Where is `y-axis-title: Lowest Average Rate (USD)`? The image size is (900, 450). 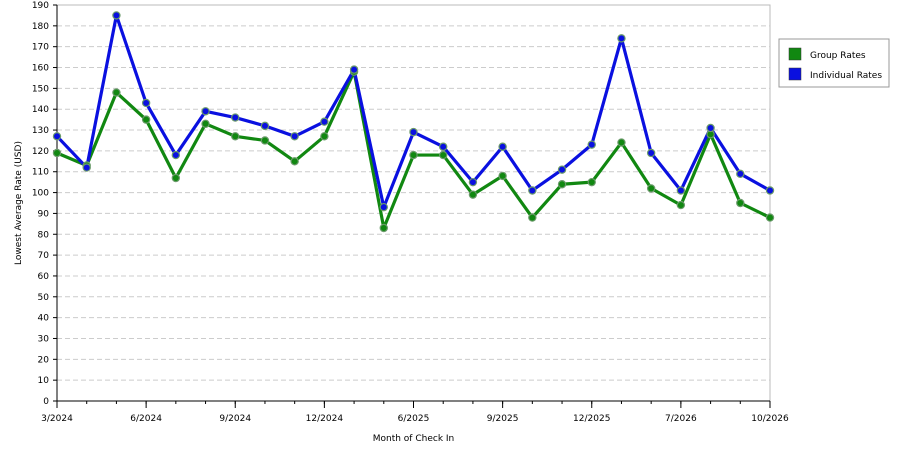 y-axis-title: Lowest Average Rate (USD) is located at coordinates (19, 203).